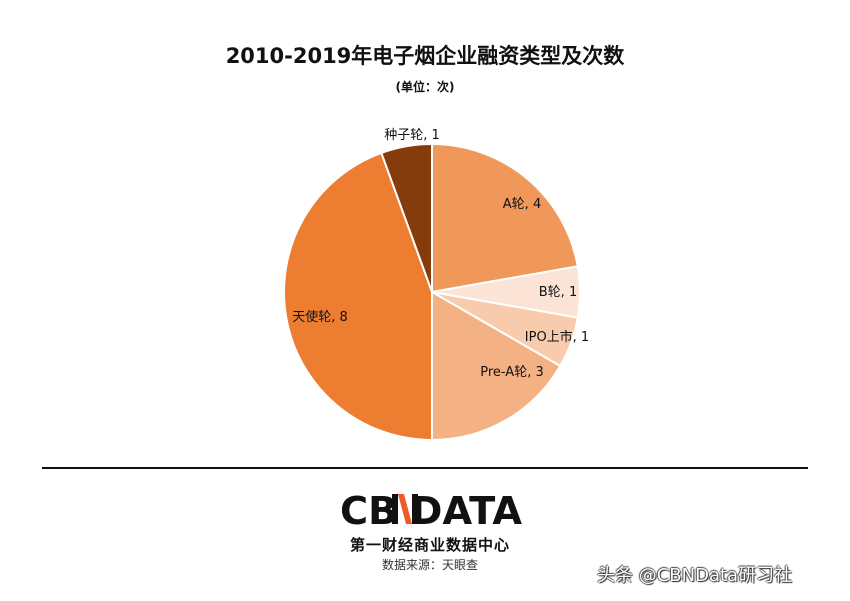 This screenshot has height=601, width=850. Describe the element at coordinates (425, 56) in the screenshot. I see `chart-title: 2010-2019年电子烟企业融资类型及次数` at that location.